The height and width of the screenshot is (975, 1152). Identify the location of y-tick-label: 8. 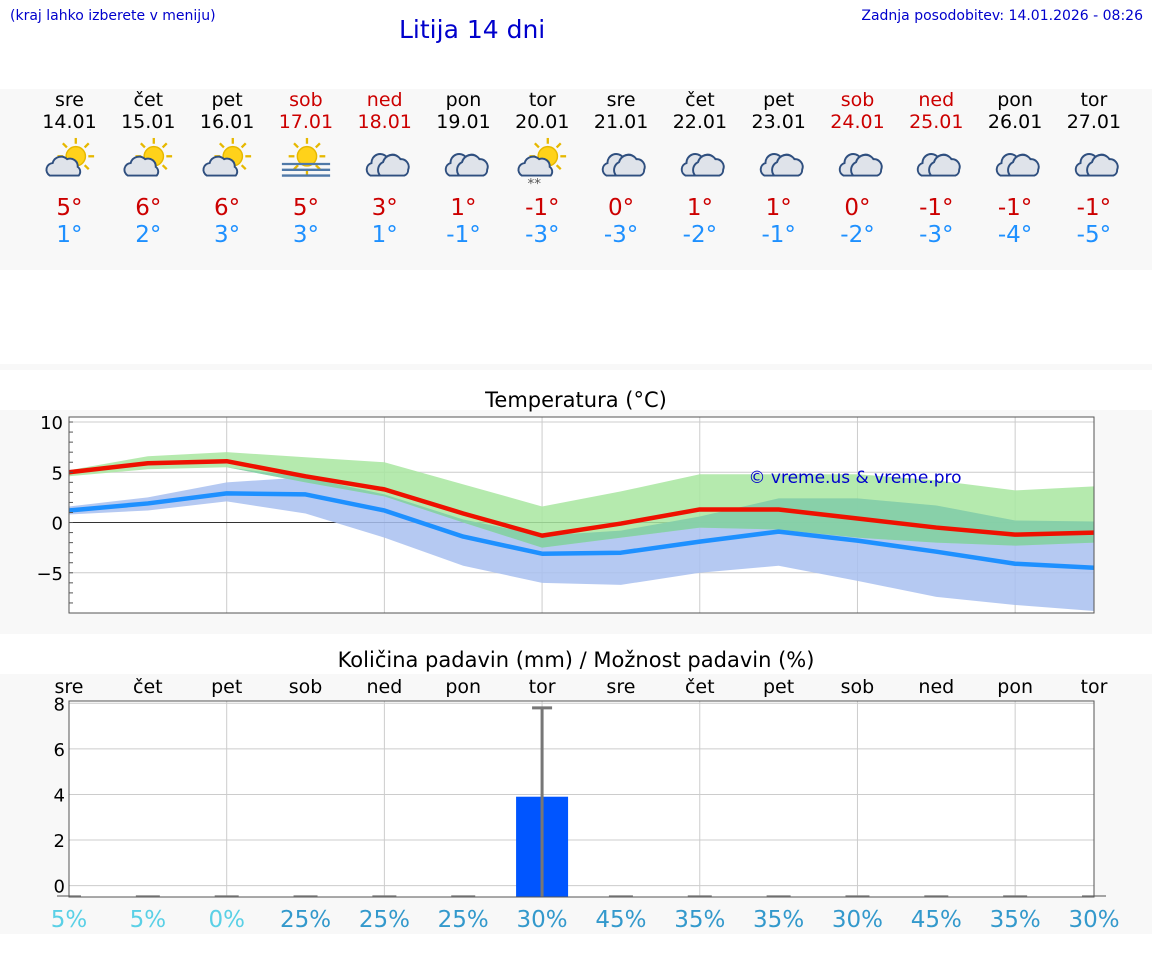
(59, 704).